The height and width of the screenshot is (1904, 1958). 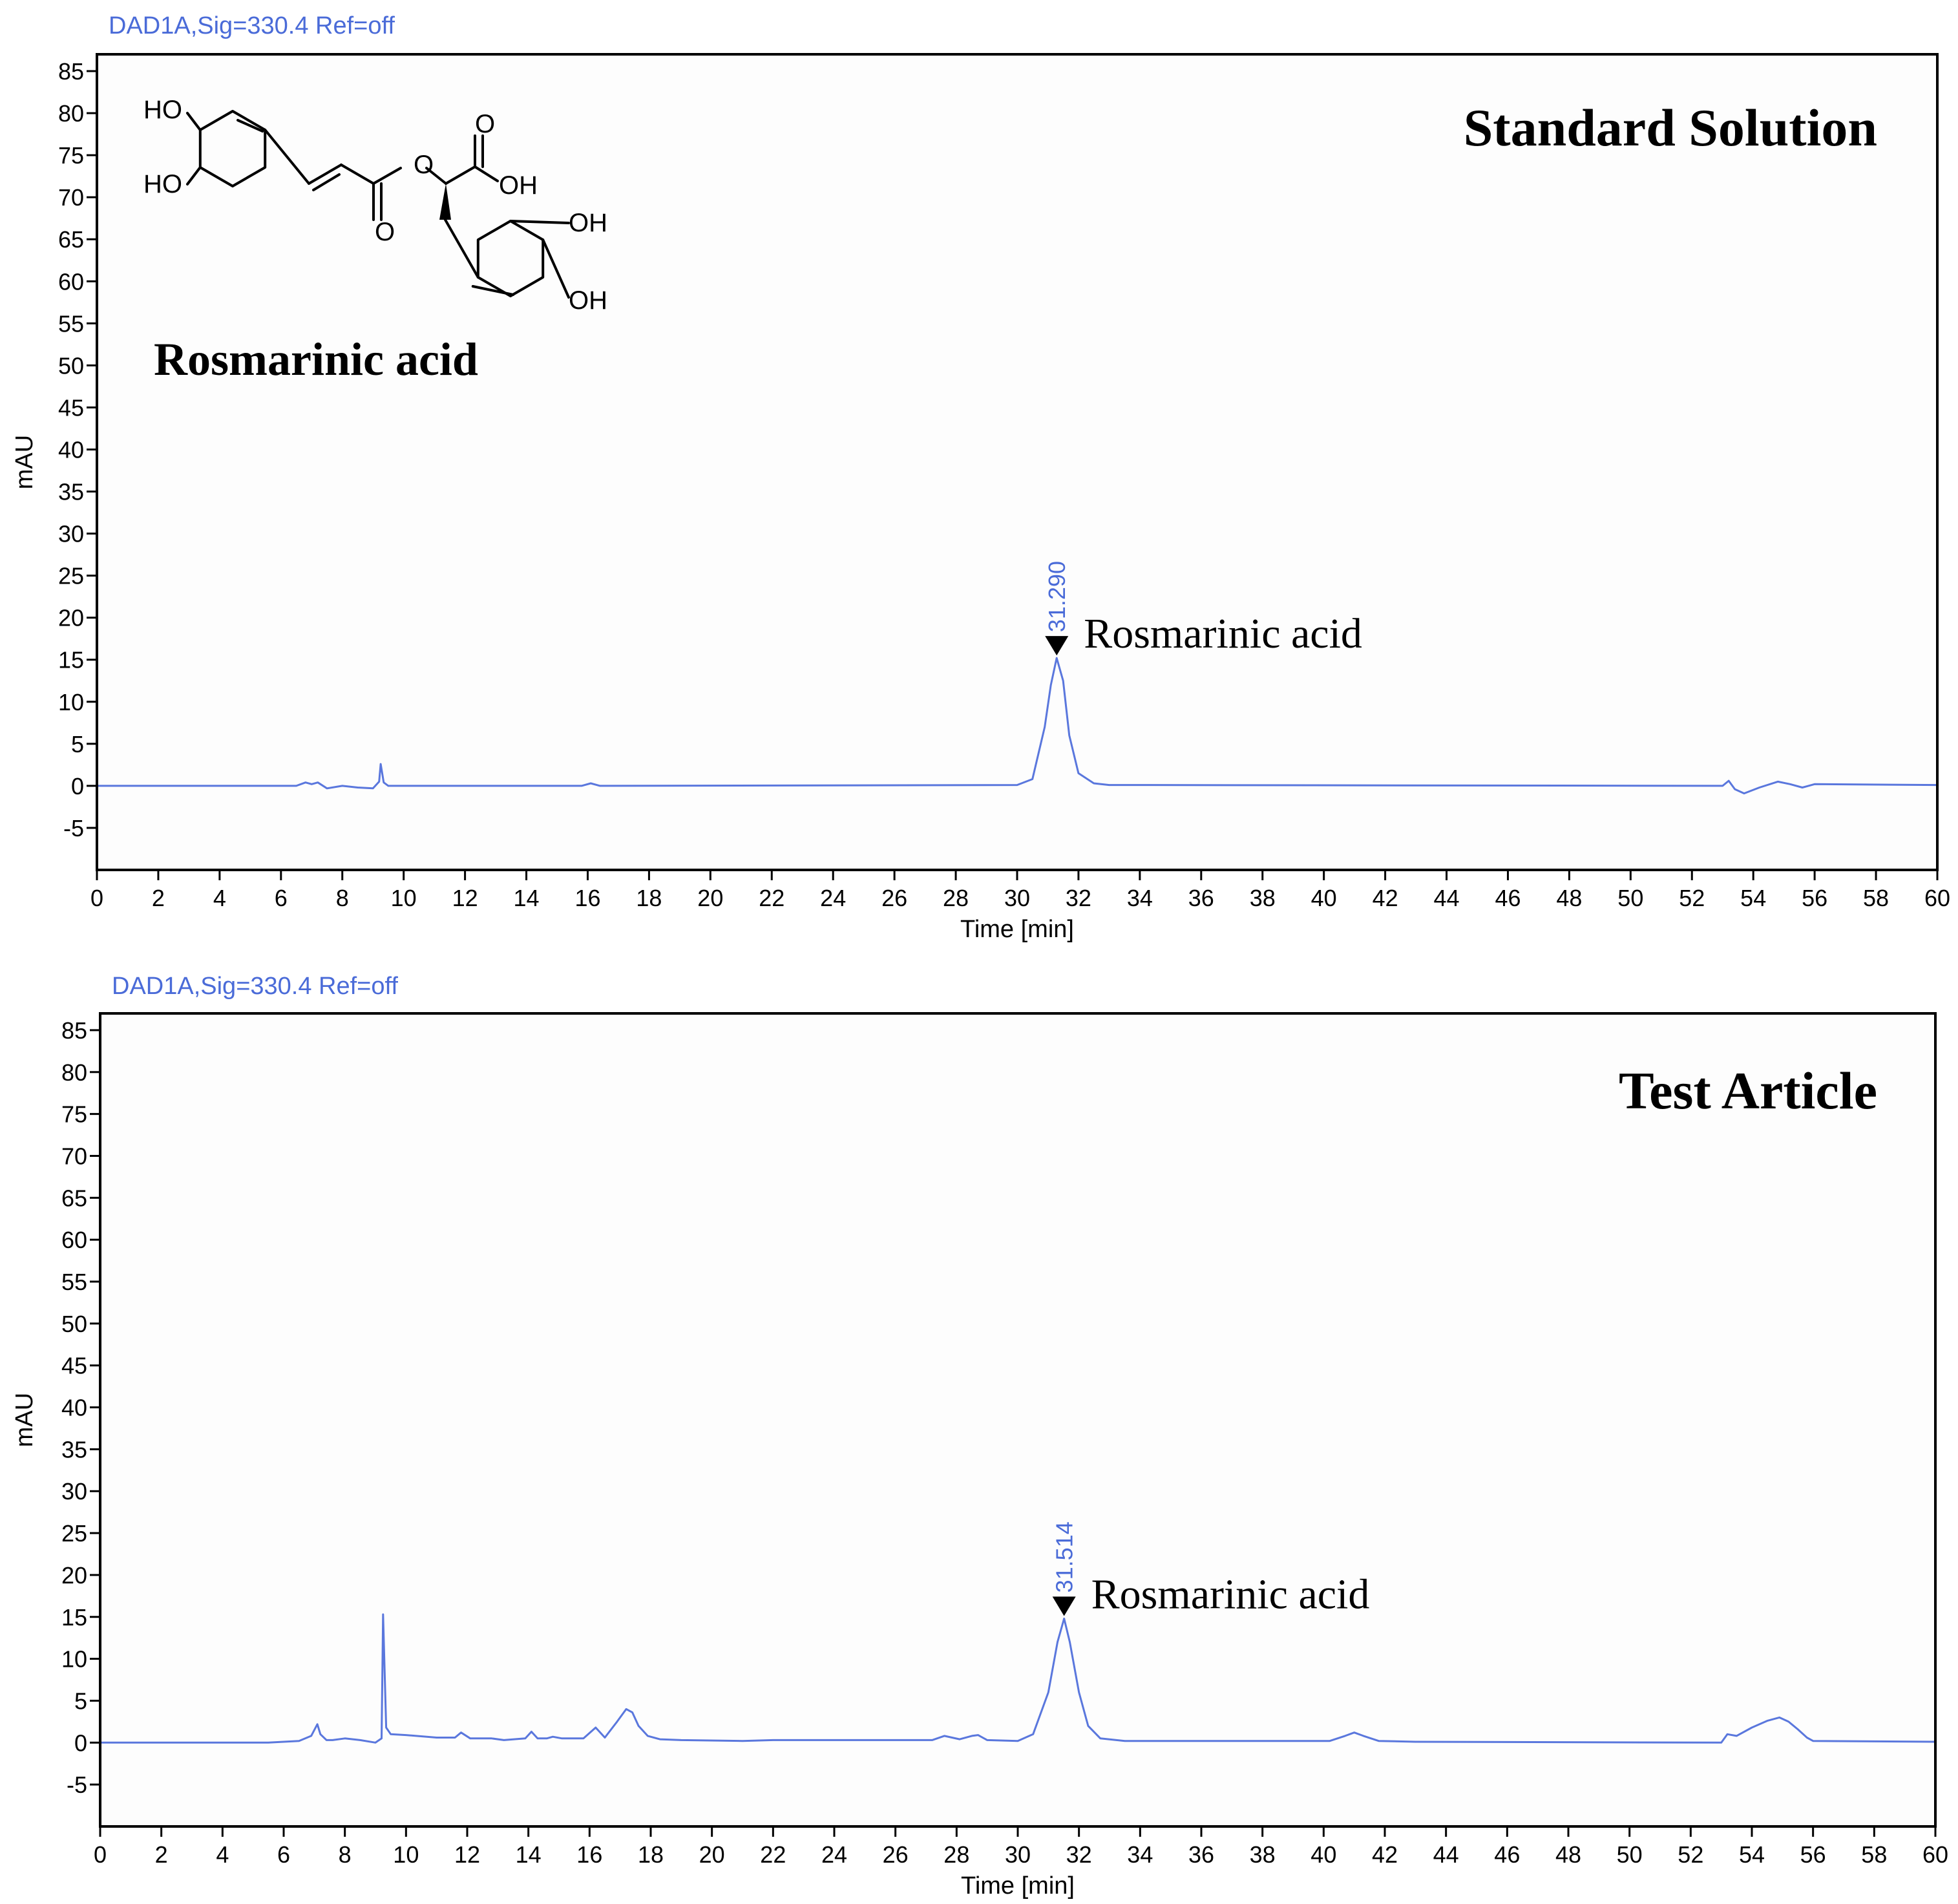 I want to click on peak-annotation: Rosmarinic acid, so click(x=1223, y=633).